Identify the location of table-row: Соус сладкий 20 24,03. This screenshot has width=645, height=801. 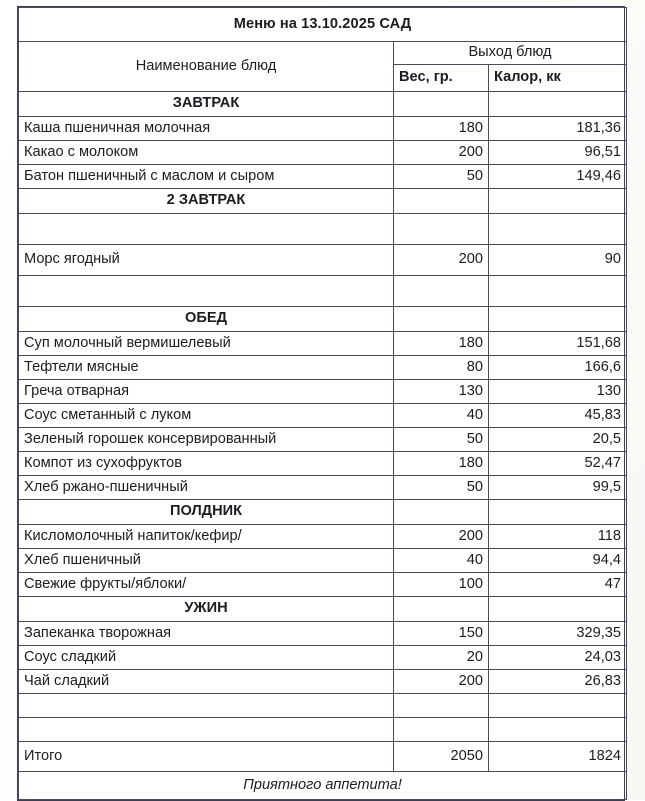
(323, 657).